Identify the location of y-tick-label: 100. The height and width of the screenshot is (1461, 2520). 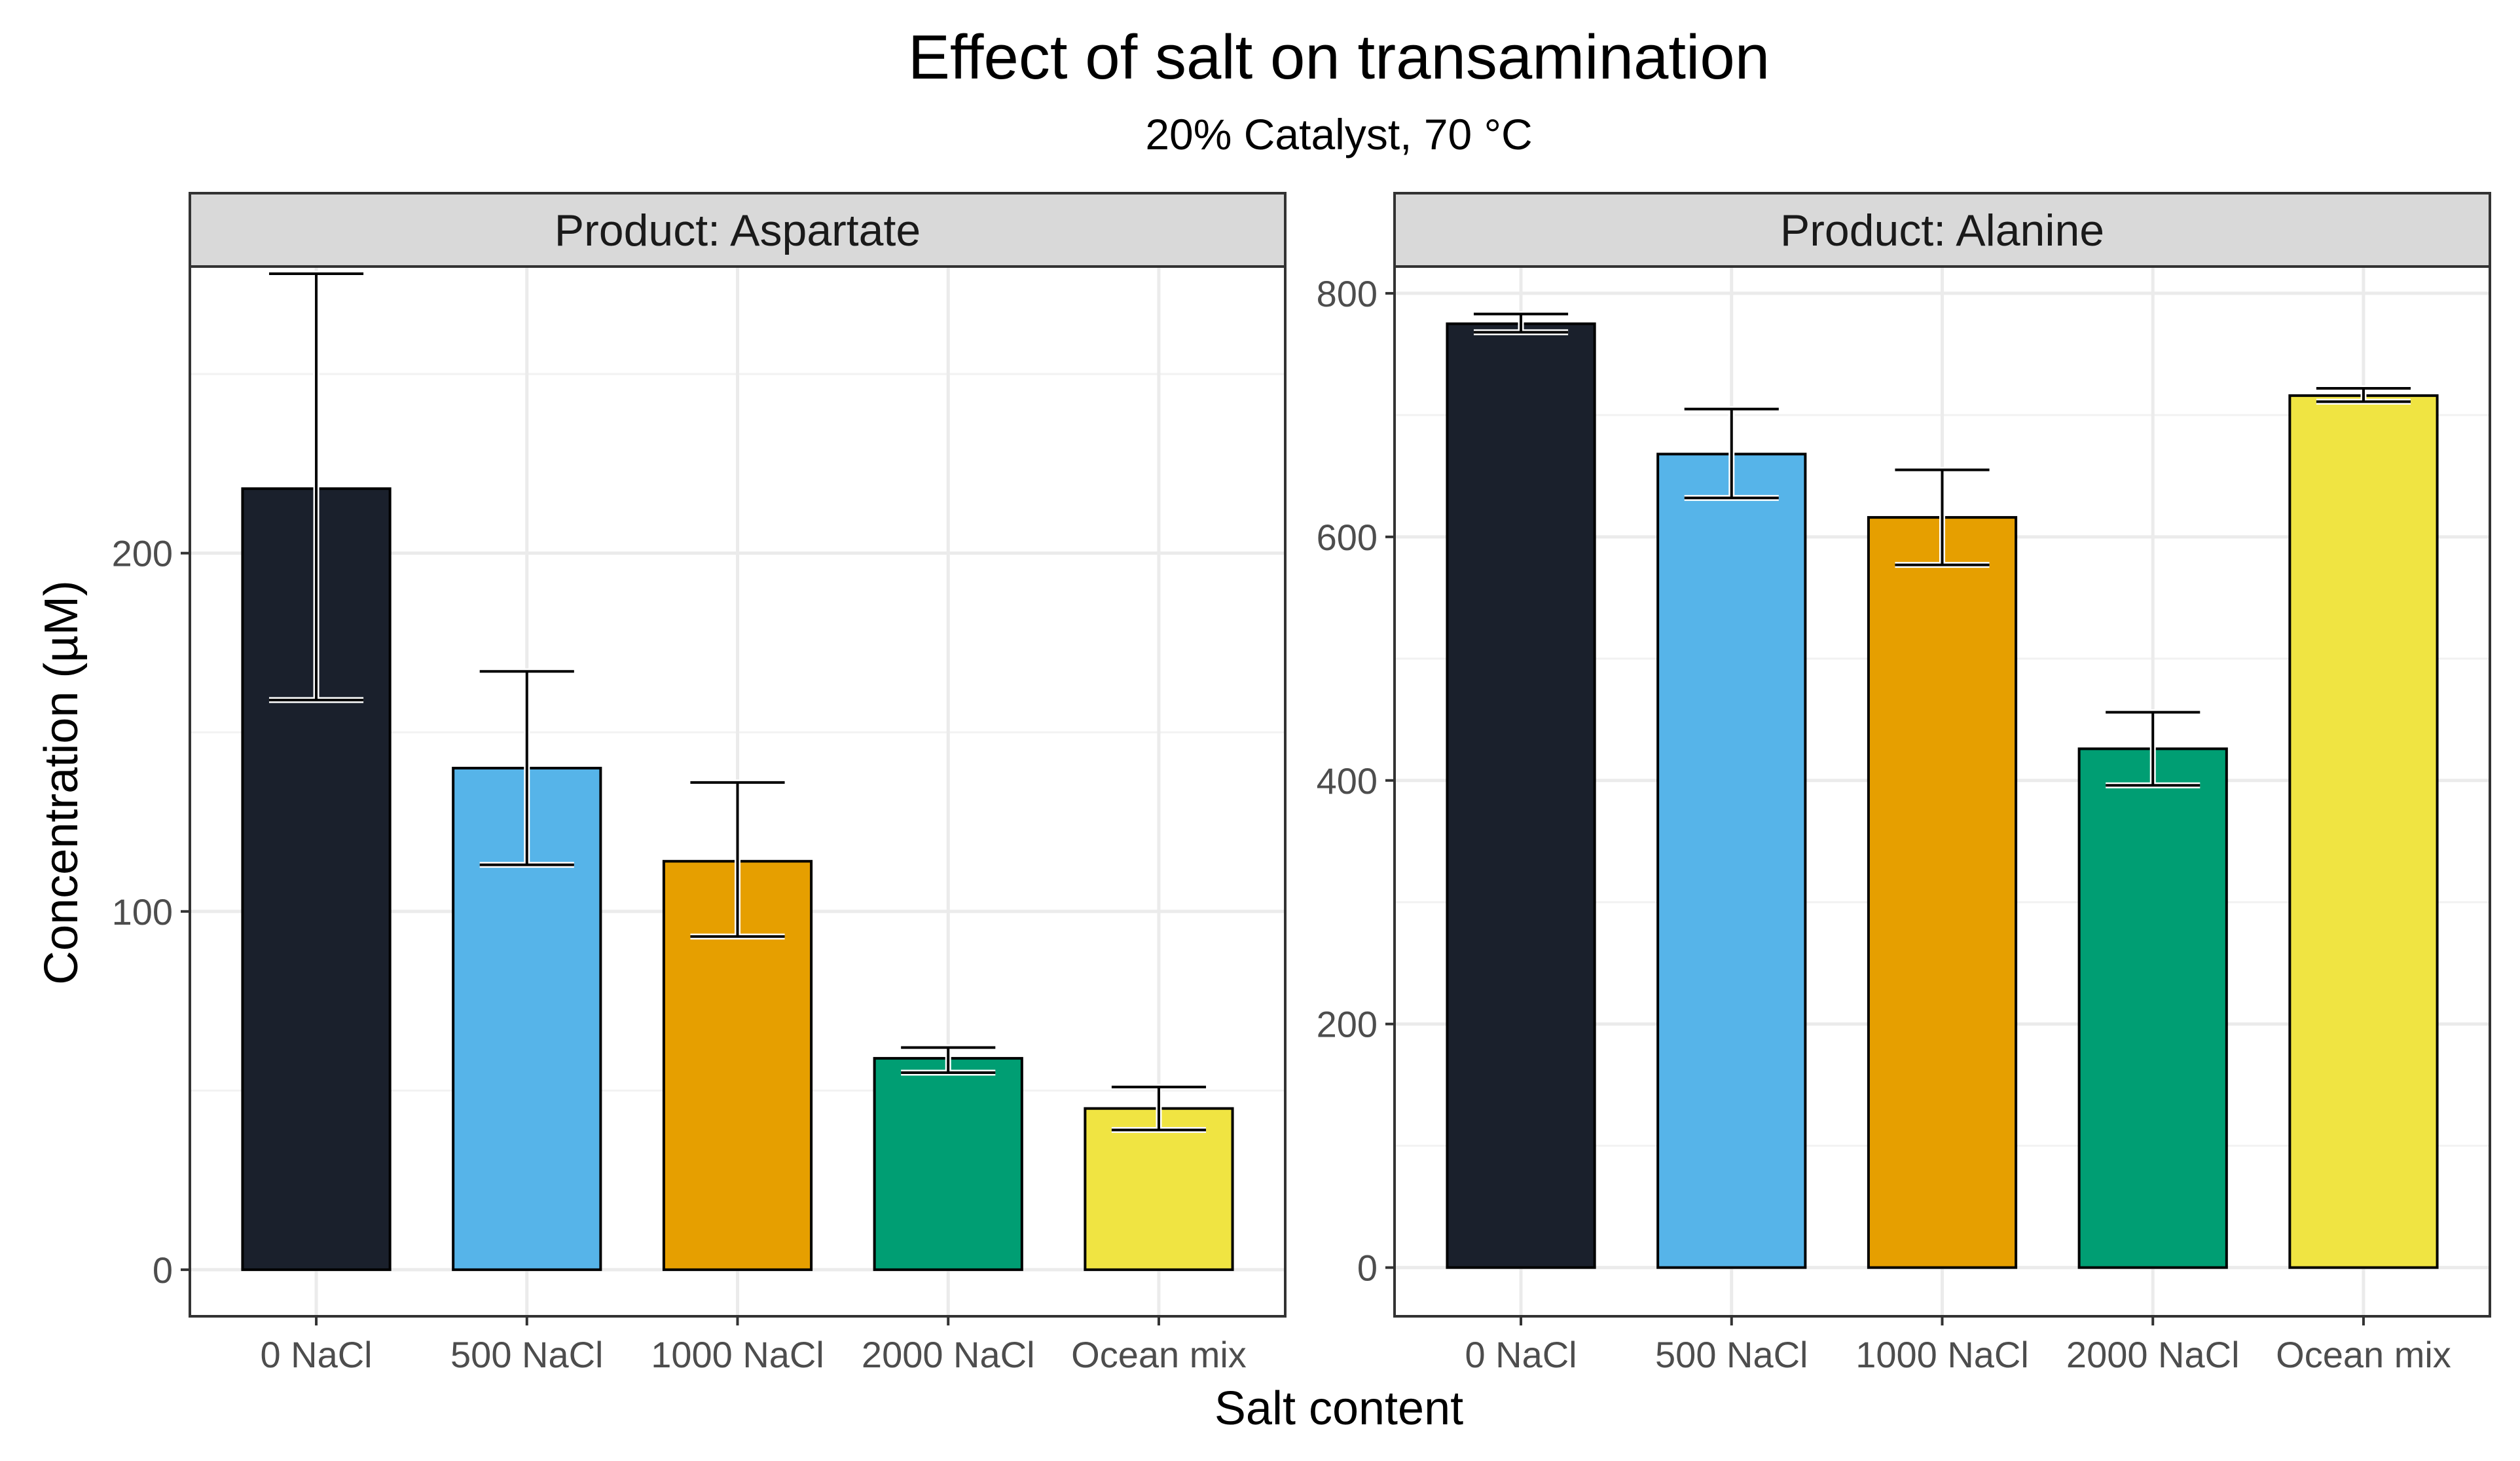
(142, 912).